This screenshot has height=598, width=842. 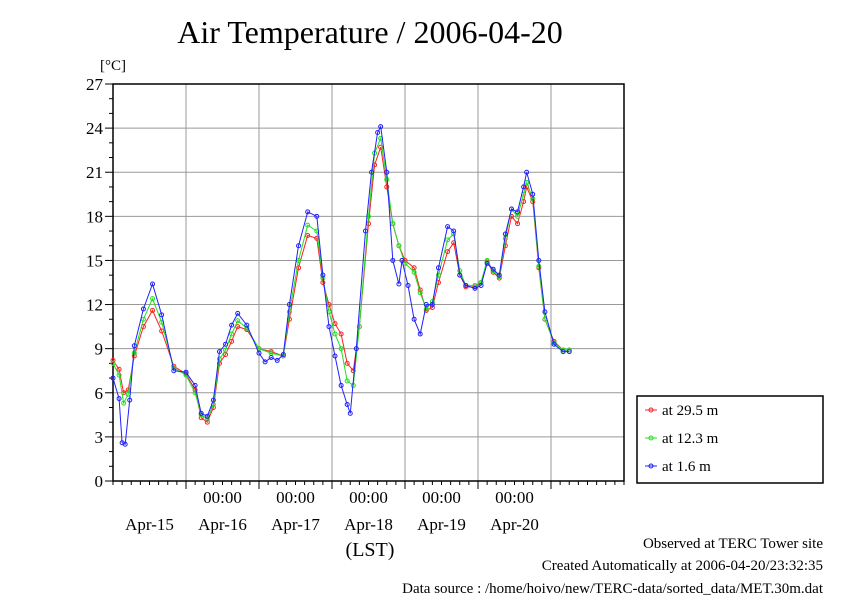 I want to click on x-date-label: Apr-17, so click(x=295, y=524).